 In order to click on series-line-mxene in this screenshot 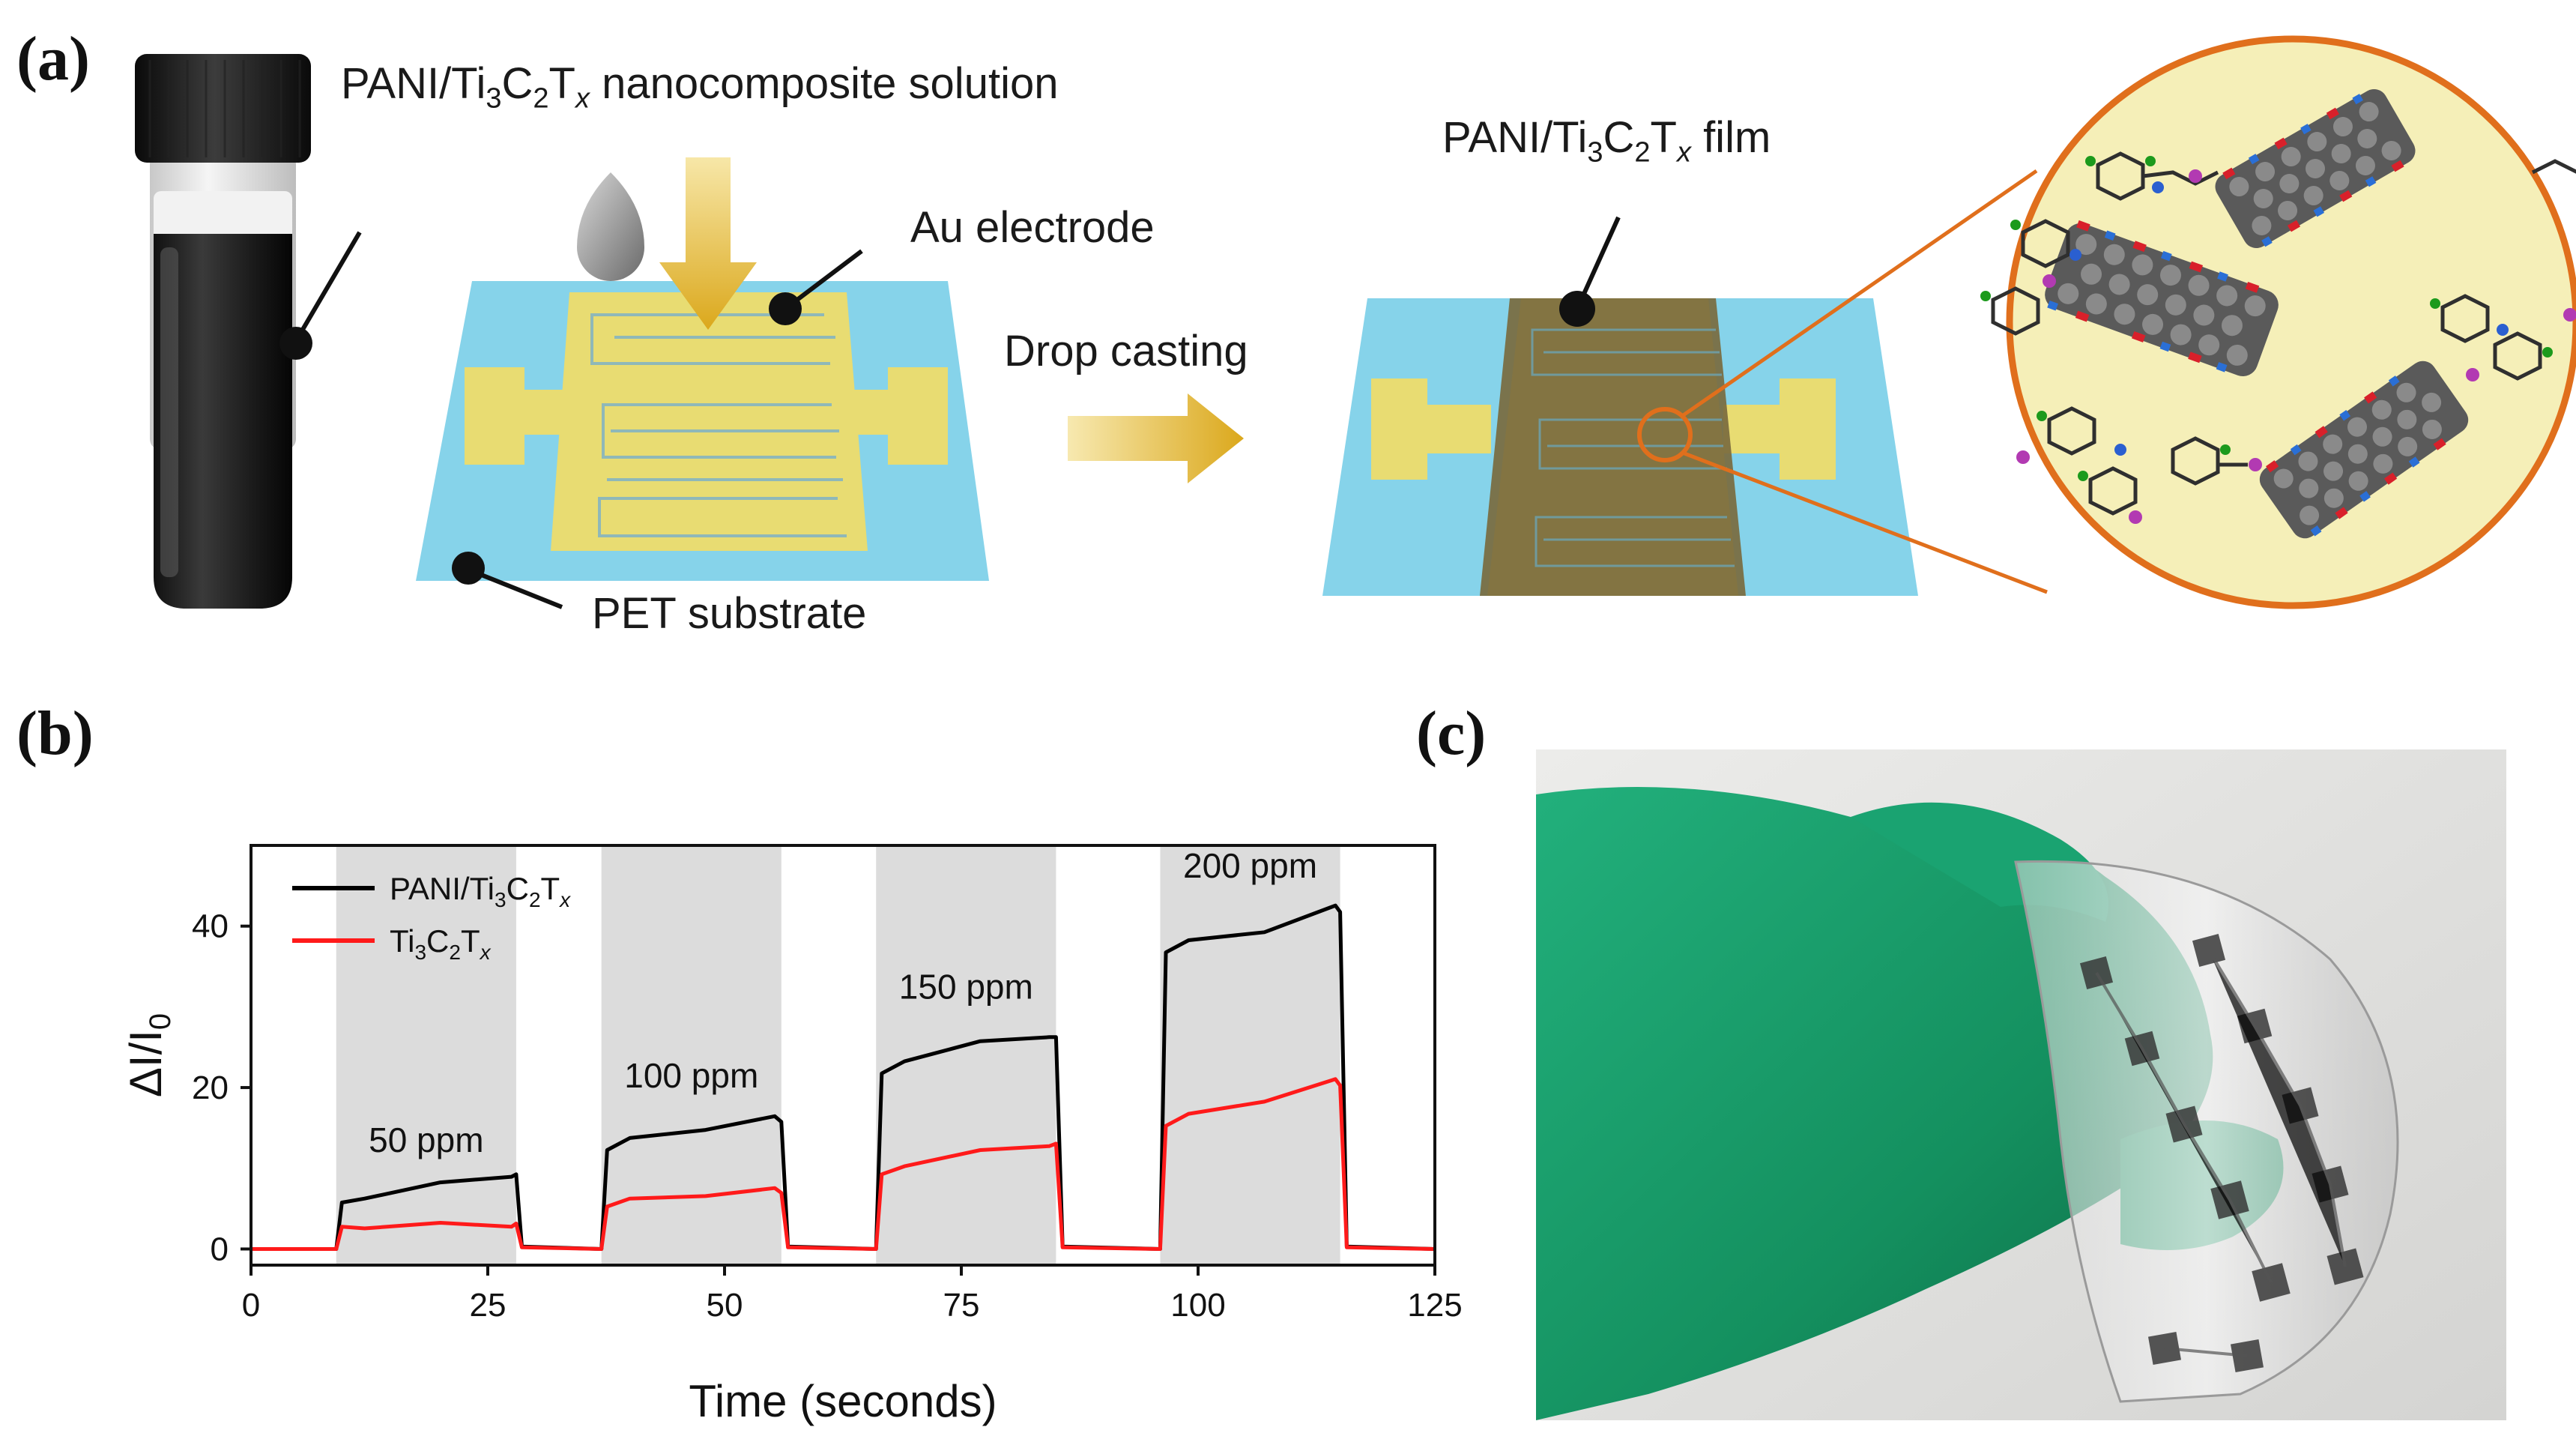, I will do `click(843, 1164)`.